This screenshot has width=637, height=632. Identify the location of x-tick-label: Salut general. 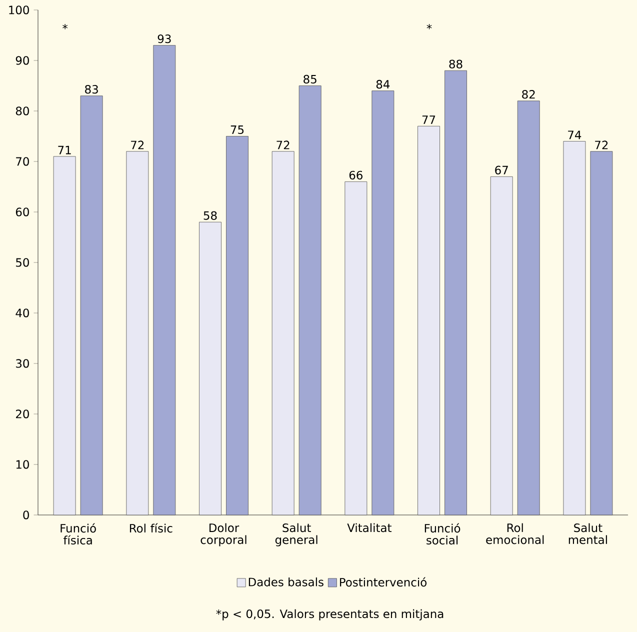
(296, 534).